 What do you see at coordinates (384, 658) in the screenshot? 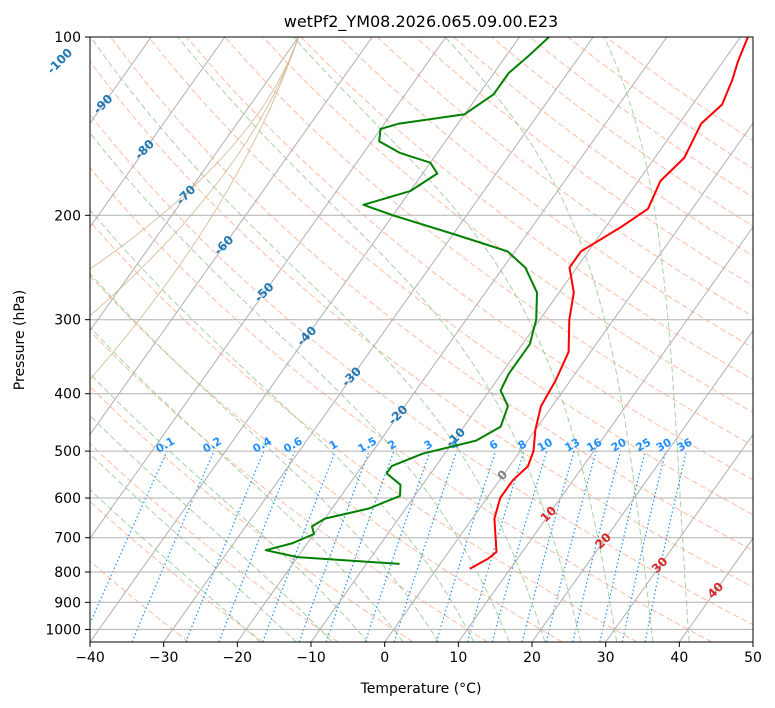
I see `x-tick-label: 0` at bounding box center [384, 658].